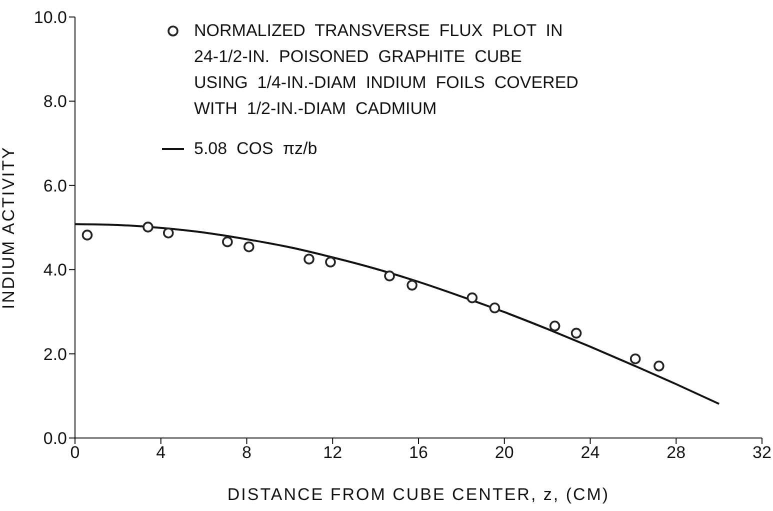 This screenshot has width=773, height=511. Describe the element at coordinates (55, 102) in the screenshot. I see `y-tick-label: 8.0` at that location.